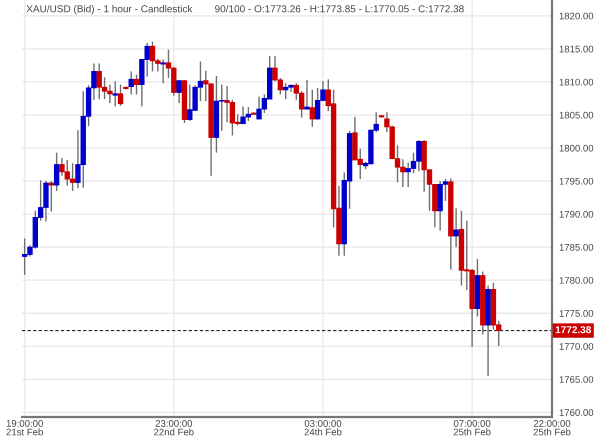 This screenshot has height=443, width=600. I want to click on y-tick-label: 1775.00, so click(577, 313).